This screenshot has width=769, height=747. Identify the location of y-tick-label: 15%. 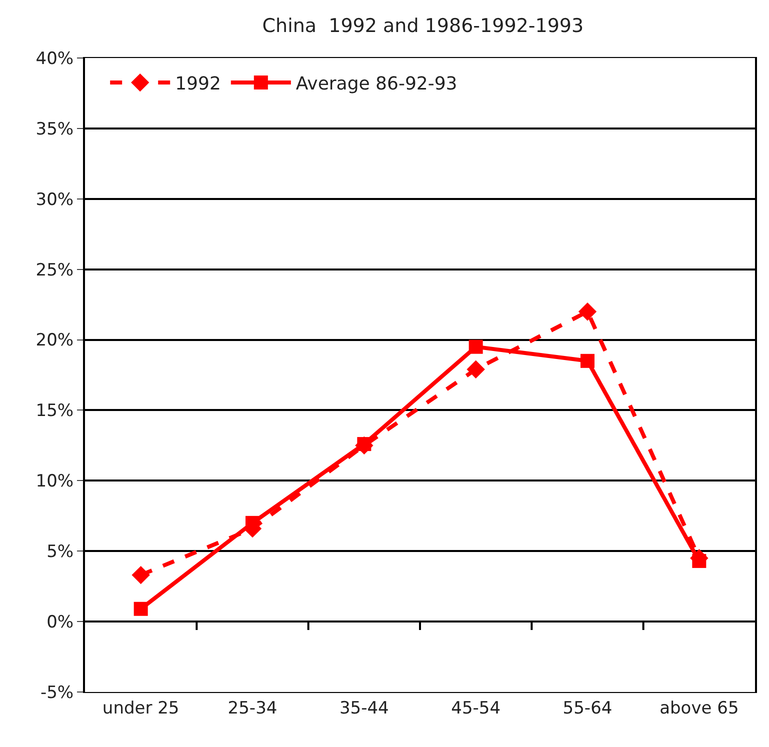
(55, 411).